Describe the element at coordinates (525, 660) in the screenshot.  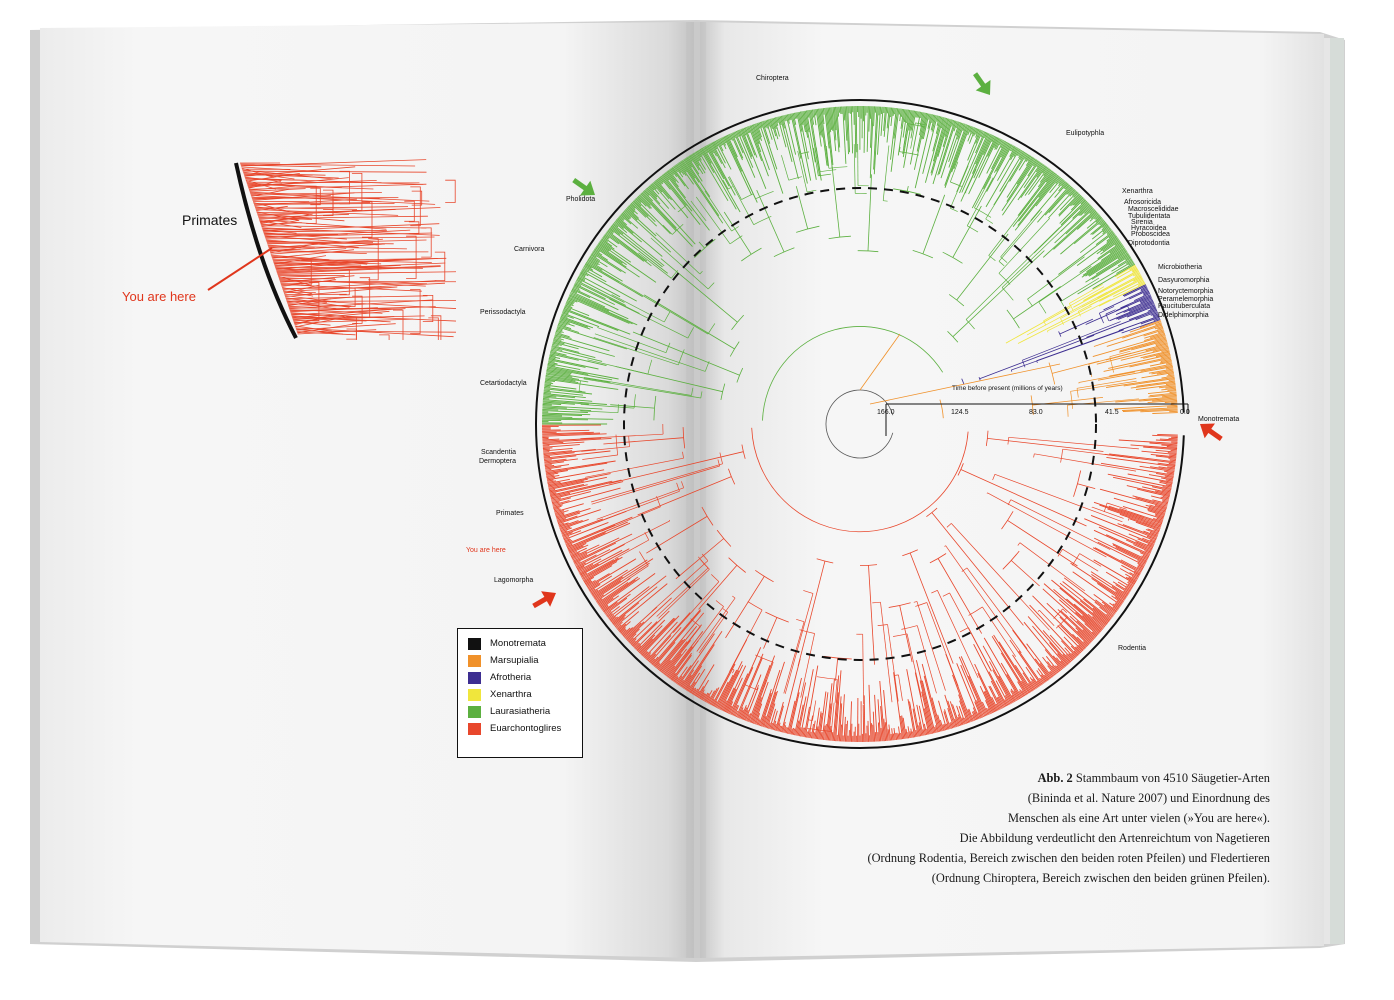
I see `legend-item-marsupialia: Marsupialia` at that location.